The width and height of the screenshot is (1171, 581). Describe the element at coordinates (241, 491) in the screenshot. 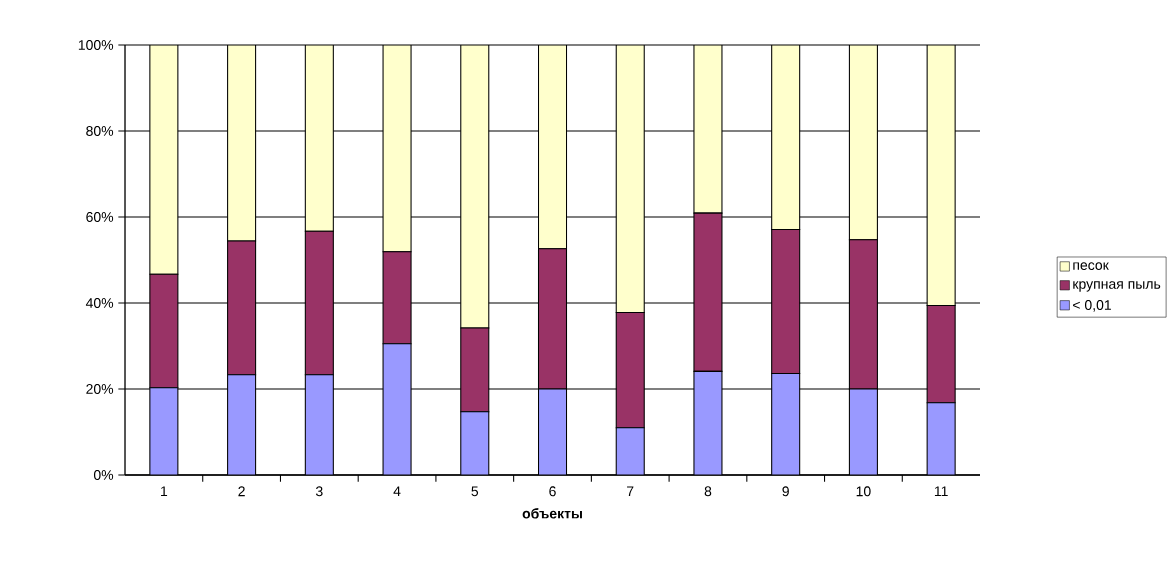

I see `x-tick-label: 2` at that location.